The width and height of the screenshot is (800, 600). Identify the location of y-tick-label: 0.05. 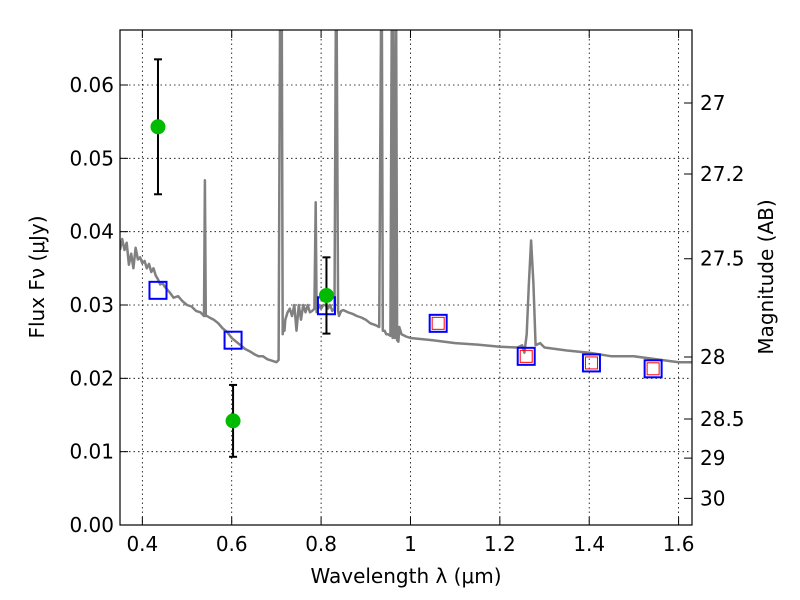
(91, 158).